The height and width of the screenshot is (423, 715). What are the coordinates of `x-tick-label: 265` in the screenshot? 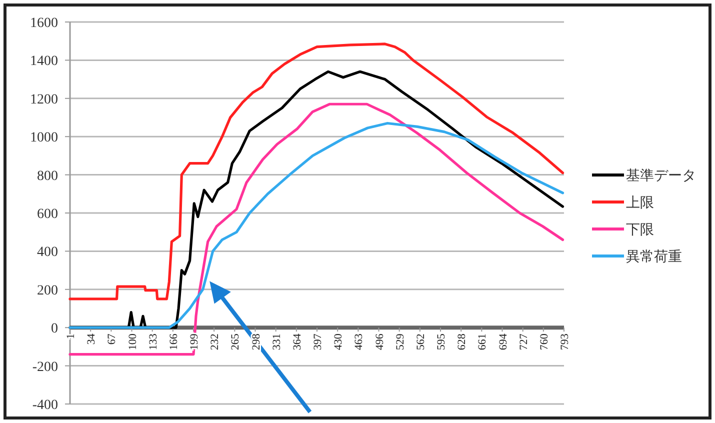 It's located at (236, 341).